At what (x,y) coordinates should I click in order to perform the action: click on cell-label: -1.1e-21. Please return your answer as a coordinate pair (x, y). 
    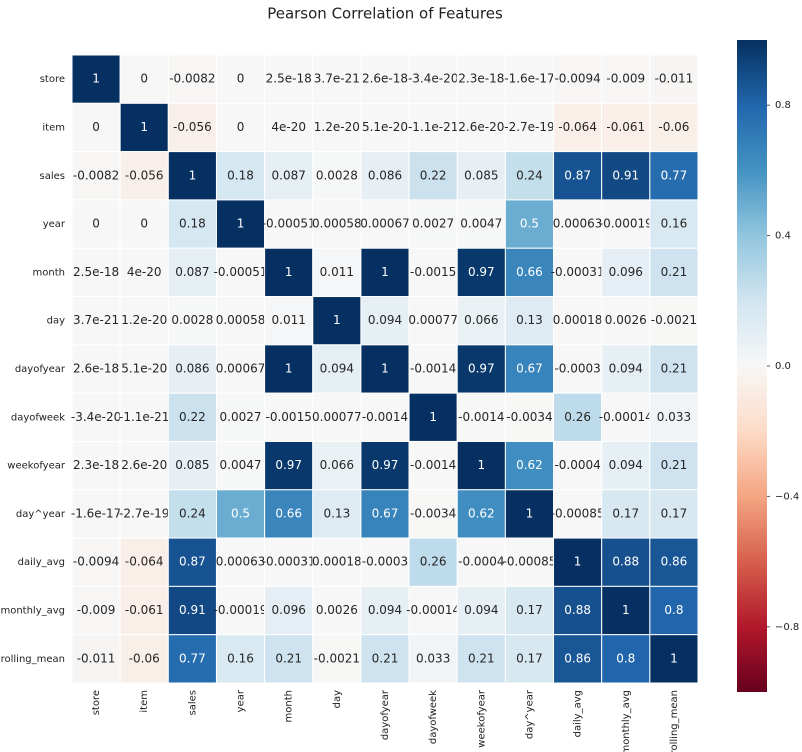
    Looking at the image, I should click on (433, 127).